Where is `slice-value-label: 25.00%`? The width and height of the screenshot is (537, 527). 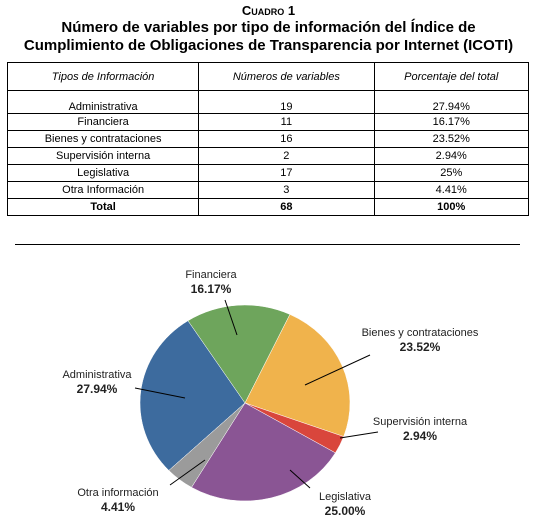 slice-value-label: 25.00% is located at coordinates (345, 511).